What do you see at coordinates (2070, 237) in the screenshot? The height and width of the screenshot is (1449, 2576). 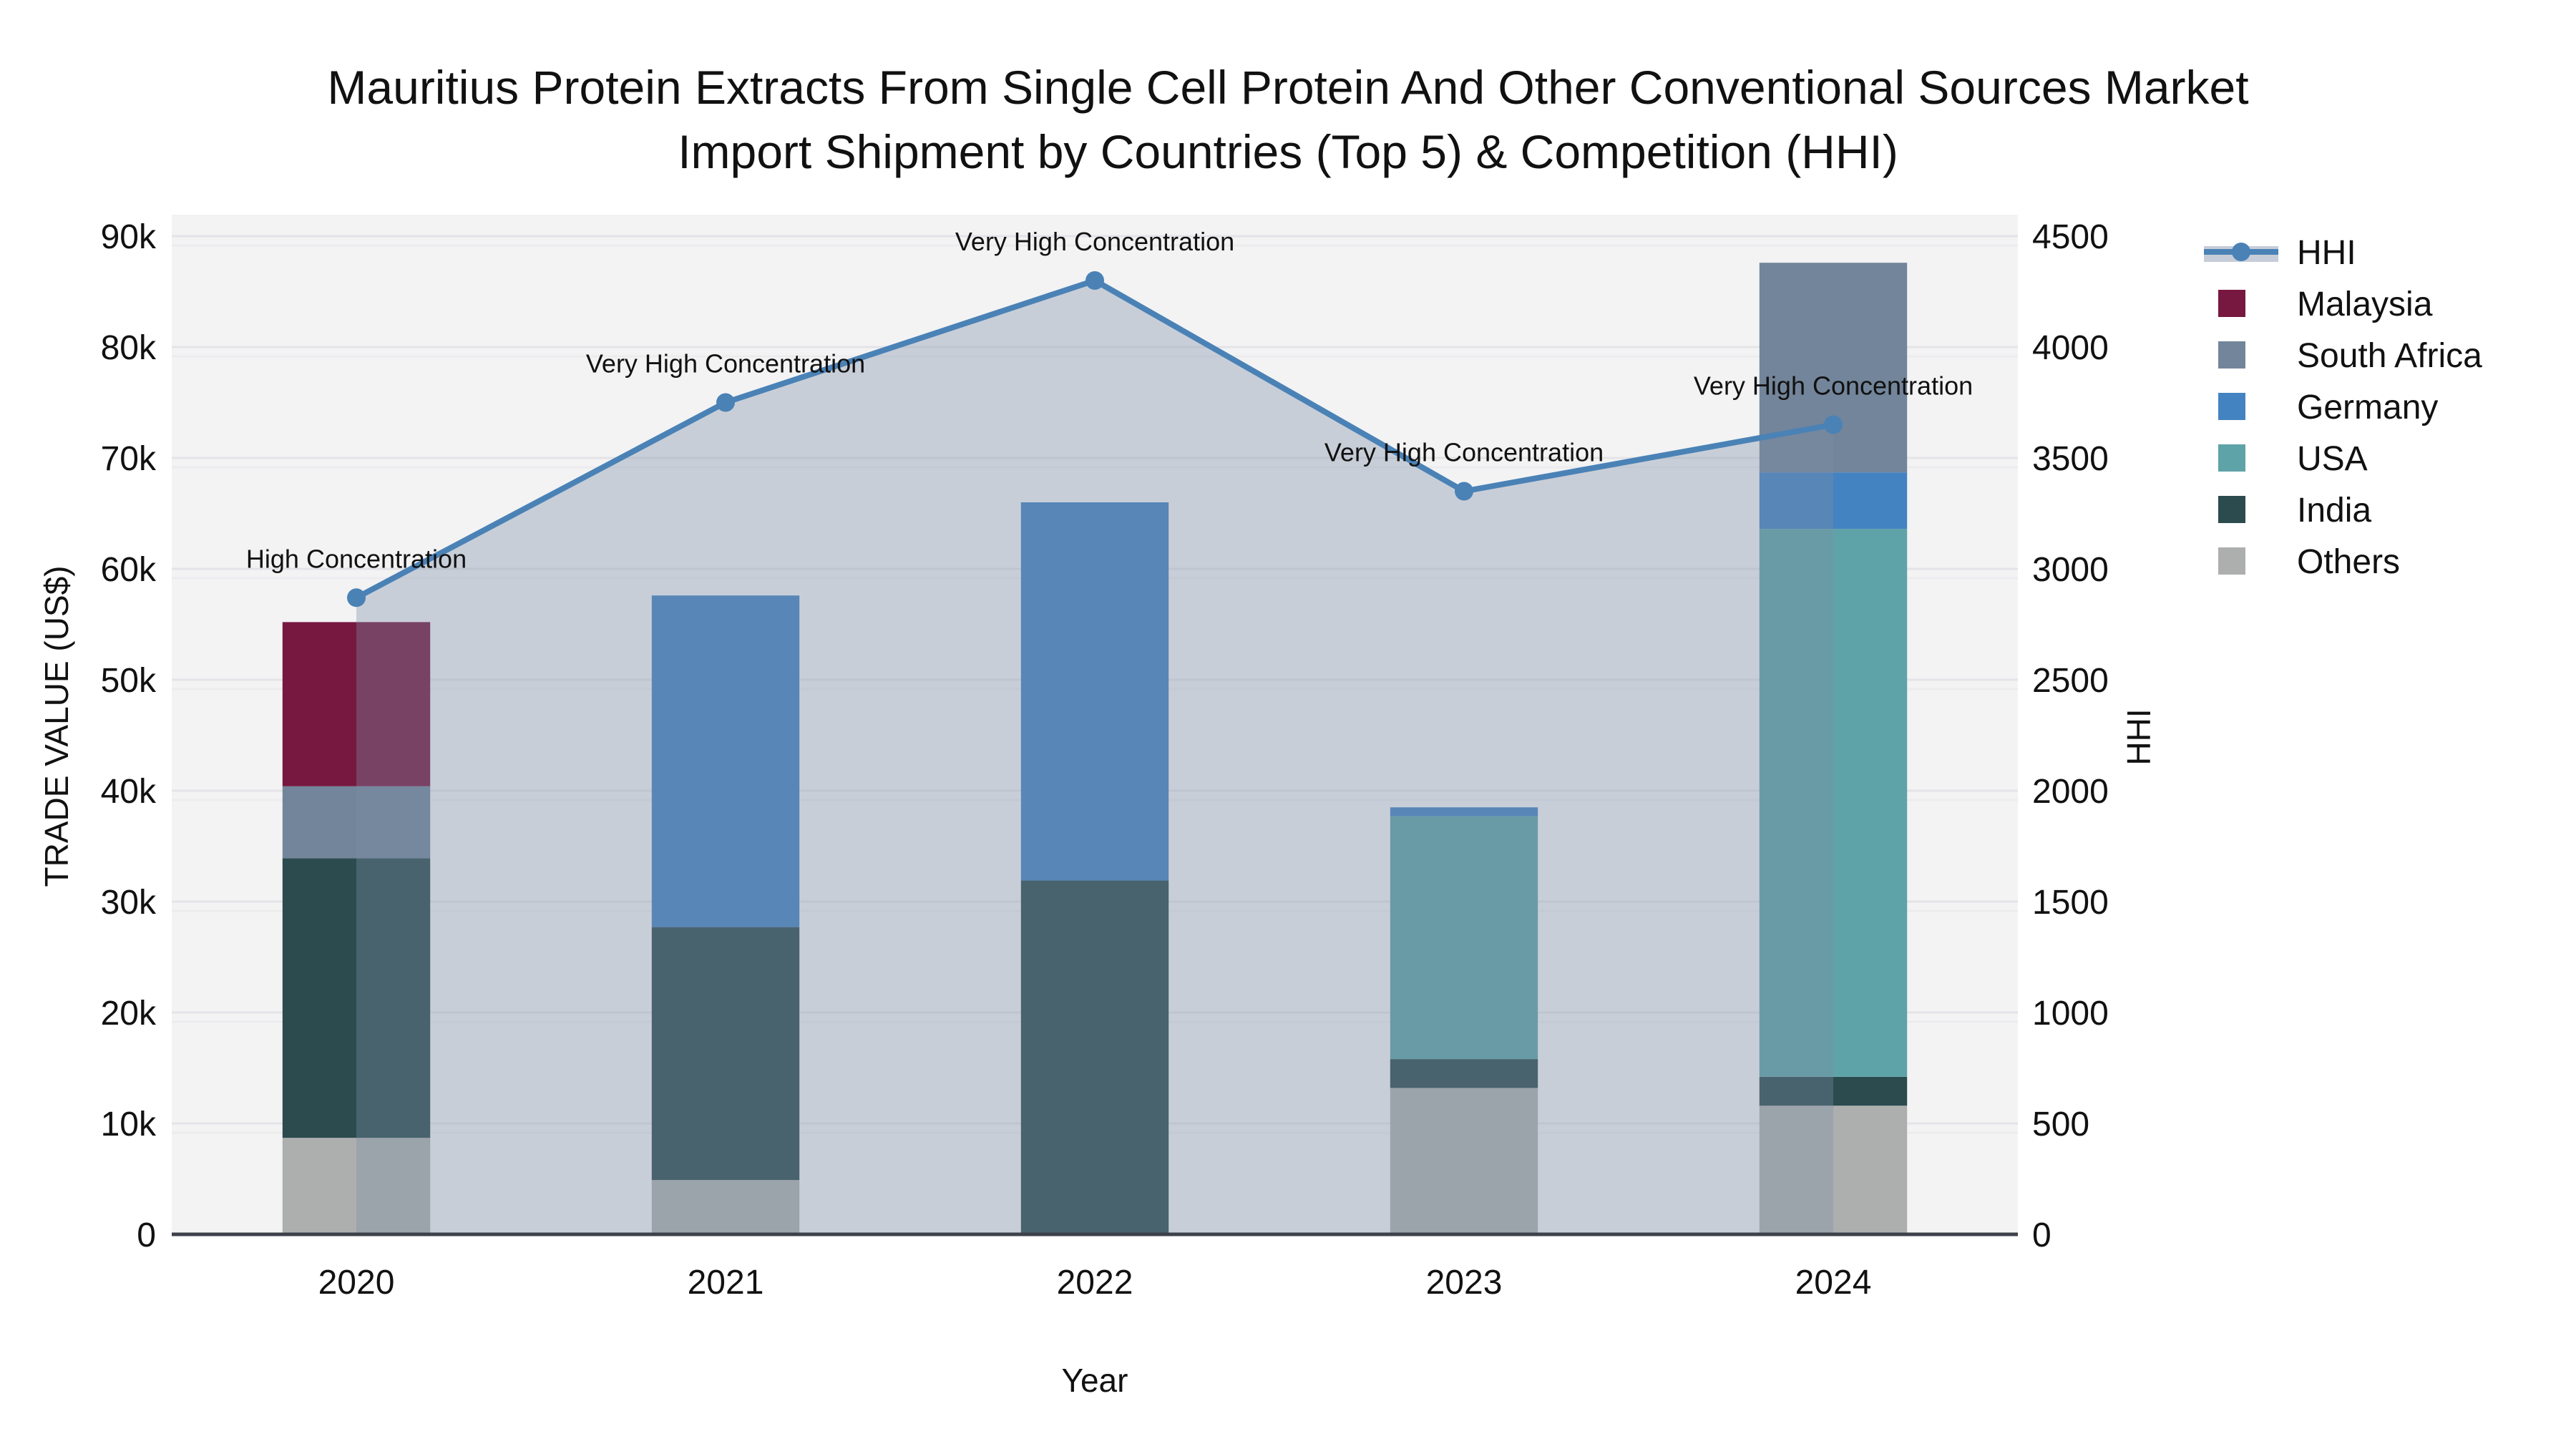 I see `y-tick-right-4500: 4500` at bounding box center [2070, 237].